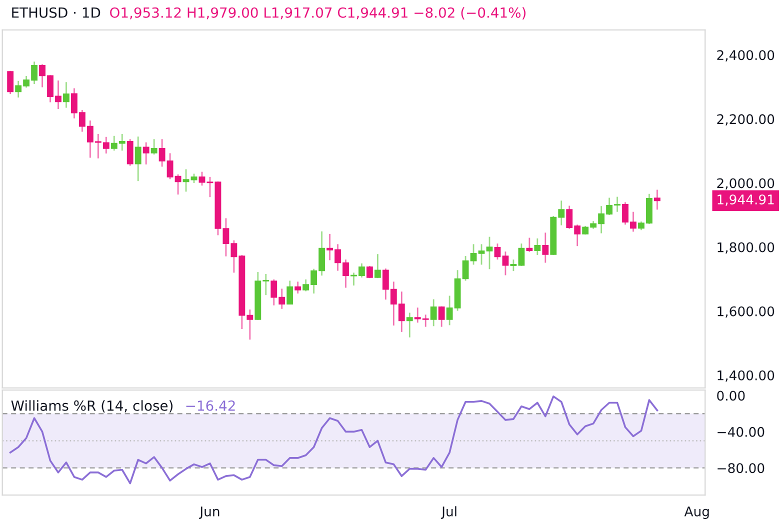 The height and width of the screenshot is (525, 780). What do you see at coordinates (696, 512) in the screenshot?
I see `x-tick-label: Aug` at bounding box center [696, 512].